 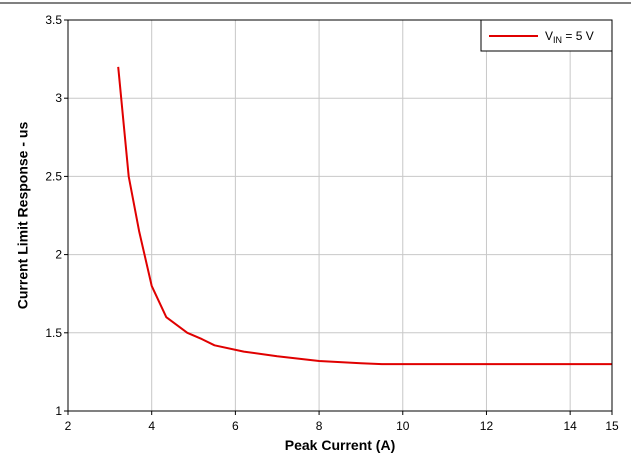 I want to click on y-tick-label: 1.5, so click(x=53, y=333).